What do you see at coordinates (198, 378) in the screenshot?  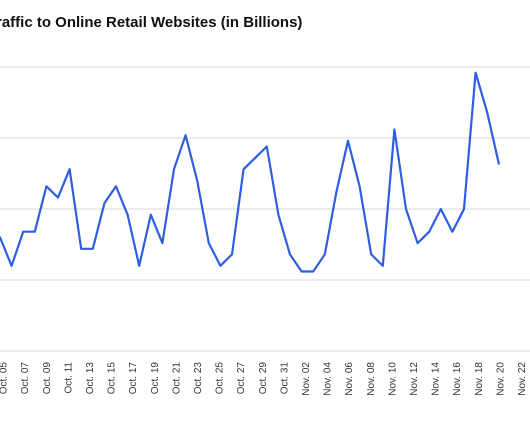 I see `x-tick-label: Oct. 23` at bounding box center [198, 378].